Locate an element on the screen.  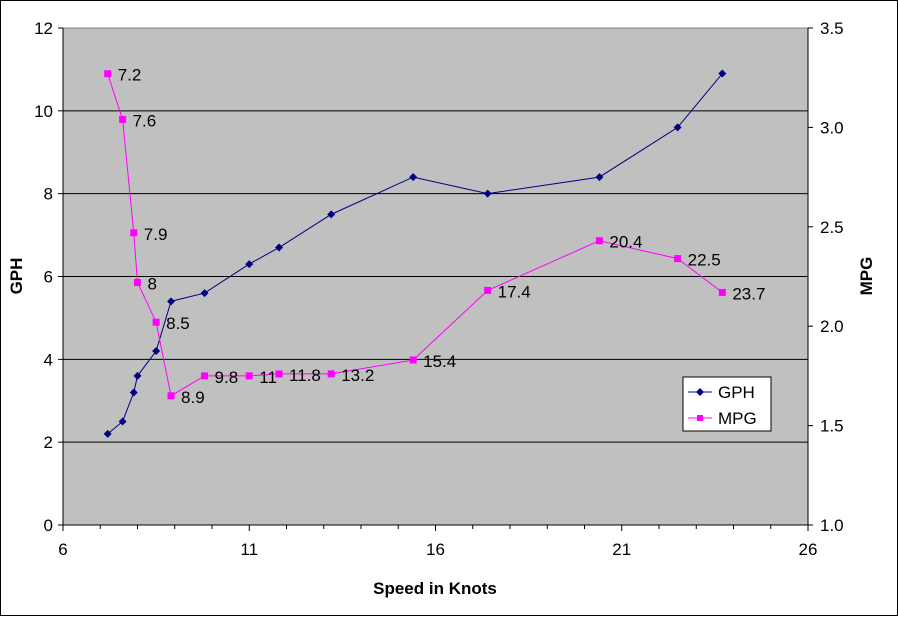
mpg-data-label: 23.7 is located at coordinates (748, 293).